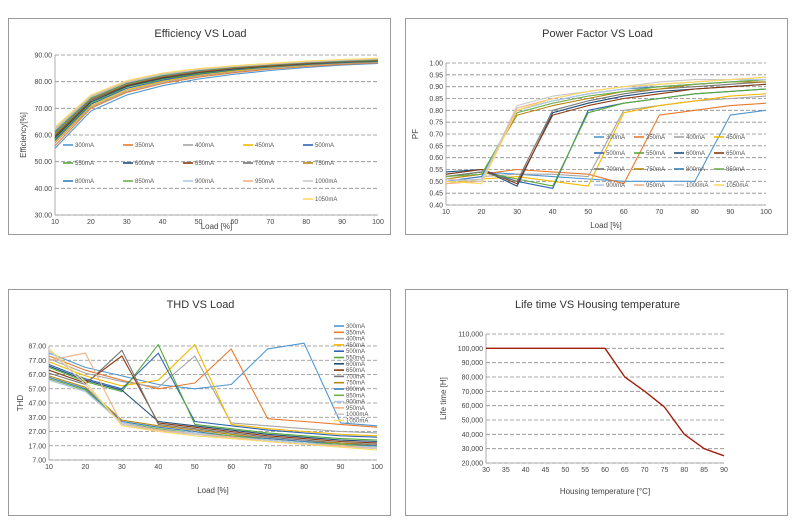 This screenshot has height=524, width=800. What do you see at coordinates (473, 435) in the screenshot?
I see `y-tick-label: 40,000` at bounding box center [473, 435].